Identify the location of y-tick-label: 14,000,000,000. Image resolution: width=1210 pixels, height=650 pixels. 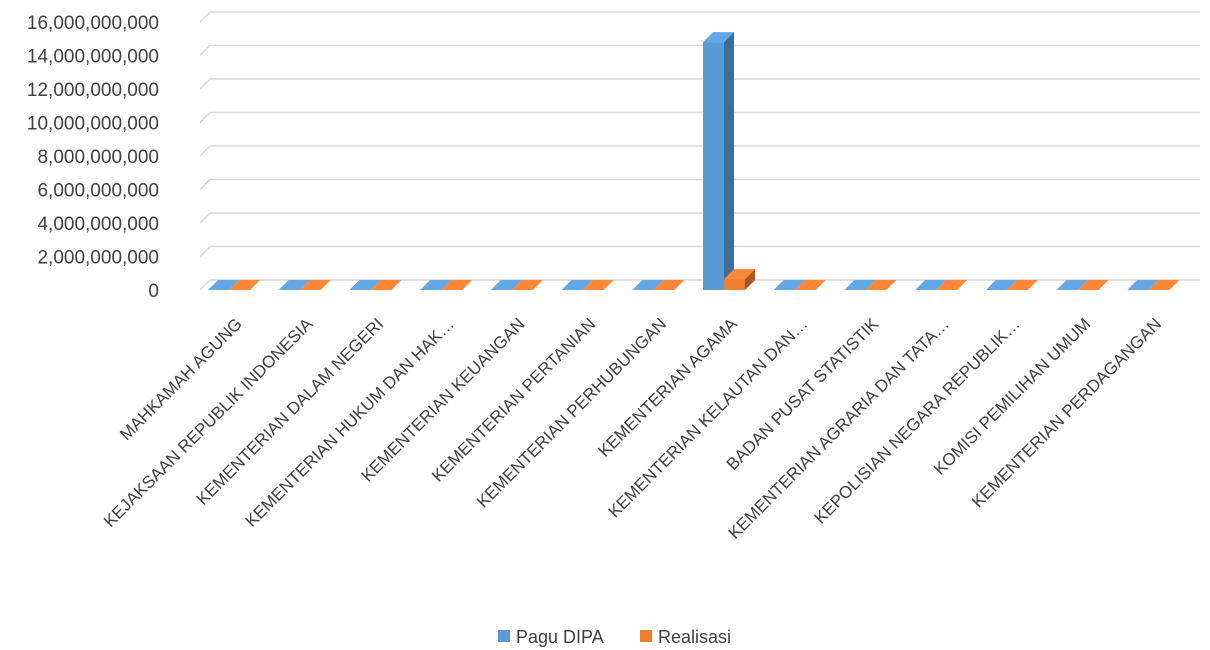
(93, 57).